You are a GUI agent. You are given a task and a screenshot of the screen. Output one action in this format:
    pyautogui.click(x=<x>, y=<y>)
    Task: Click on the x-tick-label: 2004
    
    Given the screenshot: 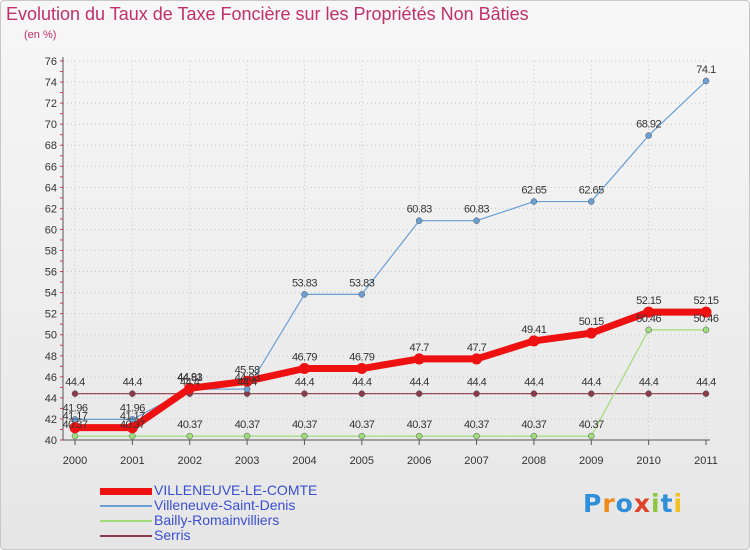 What is the action you would take?
    pyautogui.click(x=304, y=461)
    